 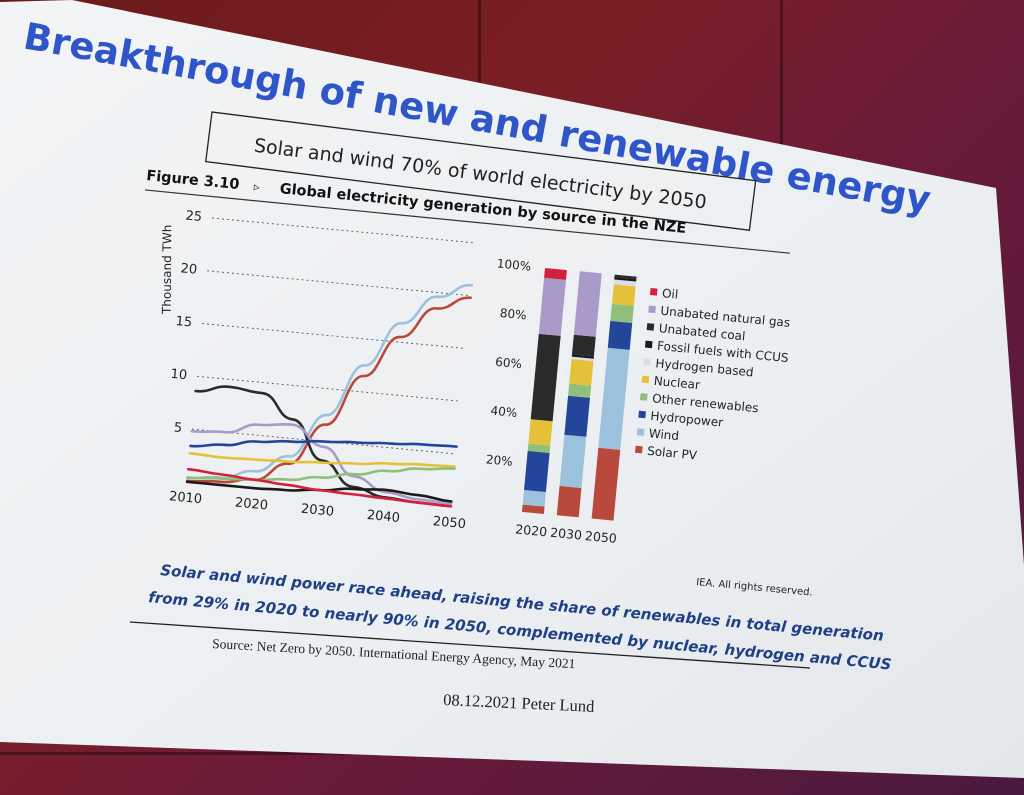 I want to click on legend-swatch-oil, so click(x=653, y=292).